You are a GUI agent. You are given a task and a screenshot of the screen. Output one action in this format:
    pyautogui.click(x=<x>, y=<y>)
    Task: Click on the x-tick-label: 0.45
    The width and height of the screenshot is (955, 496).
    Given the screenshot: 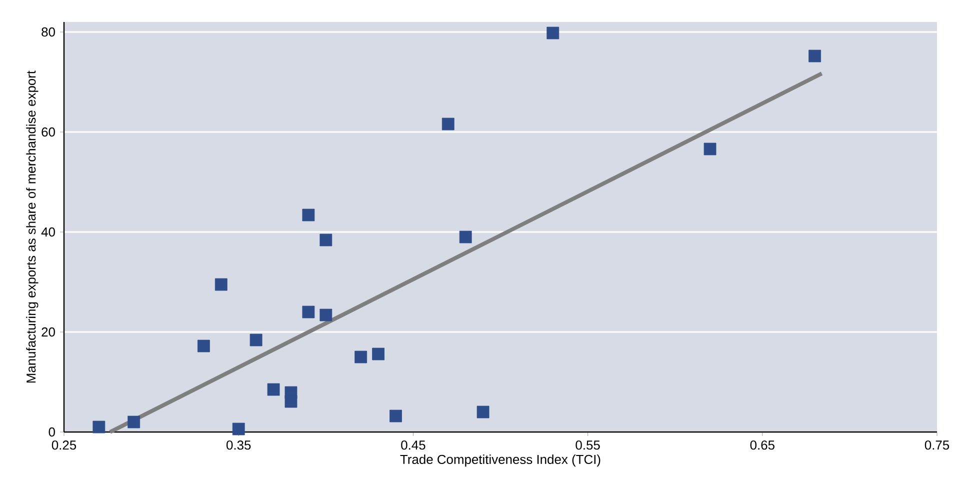 What is the action you would take?
    pyautogui.click(x=413, y=445)
    